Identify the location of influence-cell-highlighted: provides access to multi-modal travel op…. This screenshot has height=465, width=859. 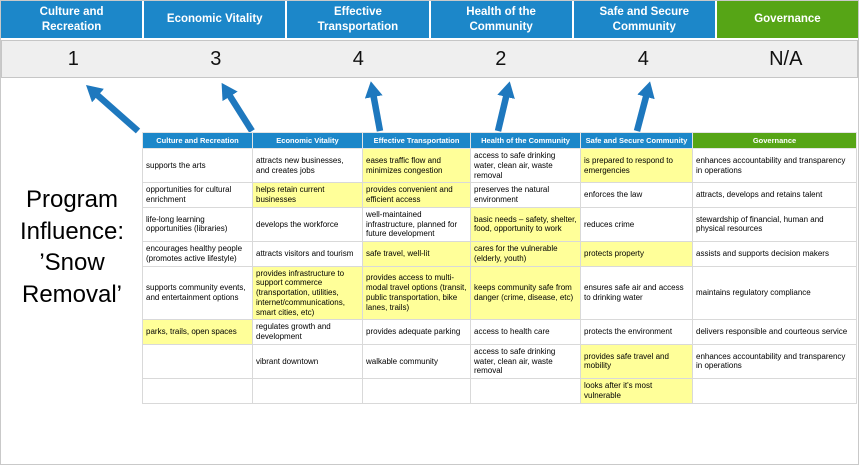
(416, 293).